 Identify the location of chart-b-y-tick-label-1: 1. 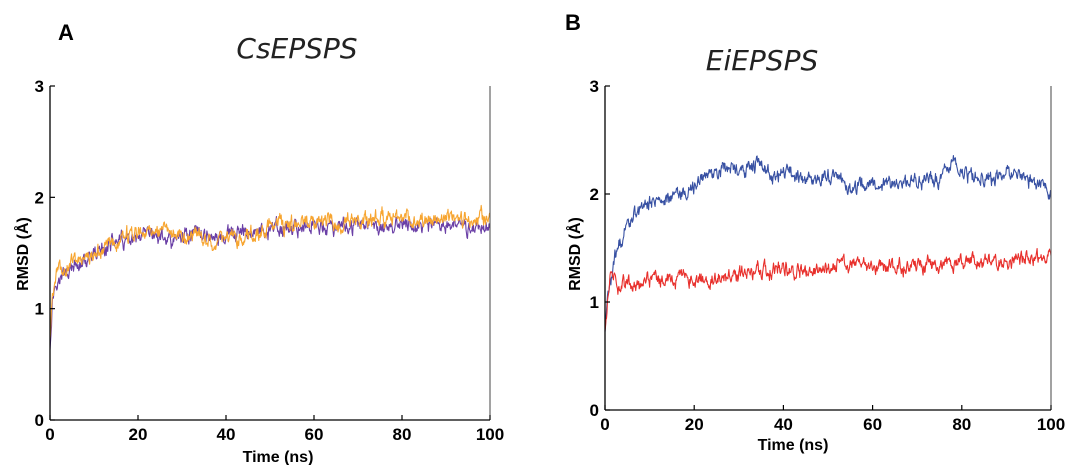
(594, 302).